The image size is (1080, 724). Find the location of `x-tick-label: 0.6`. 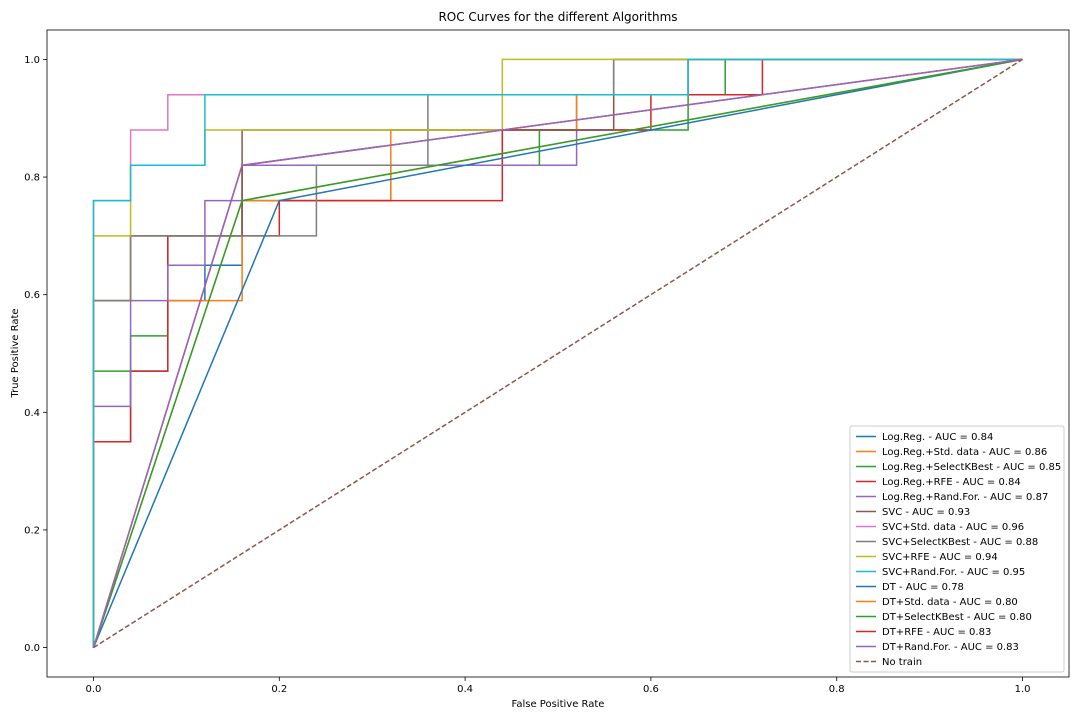

x-tick-label: 0.6 is located at coordinates (651, 689).